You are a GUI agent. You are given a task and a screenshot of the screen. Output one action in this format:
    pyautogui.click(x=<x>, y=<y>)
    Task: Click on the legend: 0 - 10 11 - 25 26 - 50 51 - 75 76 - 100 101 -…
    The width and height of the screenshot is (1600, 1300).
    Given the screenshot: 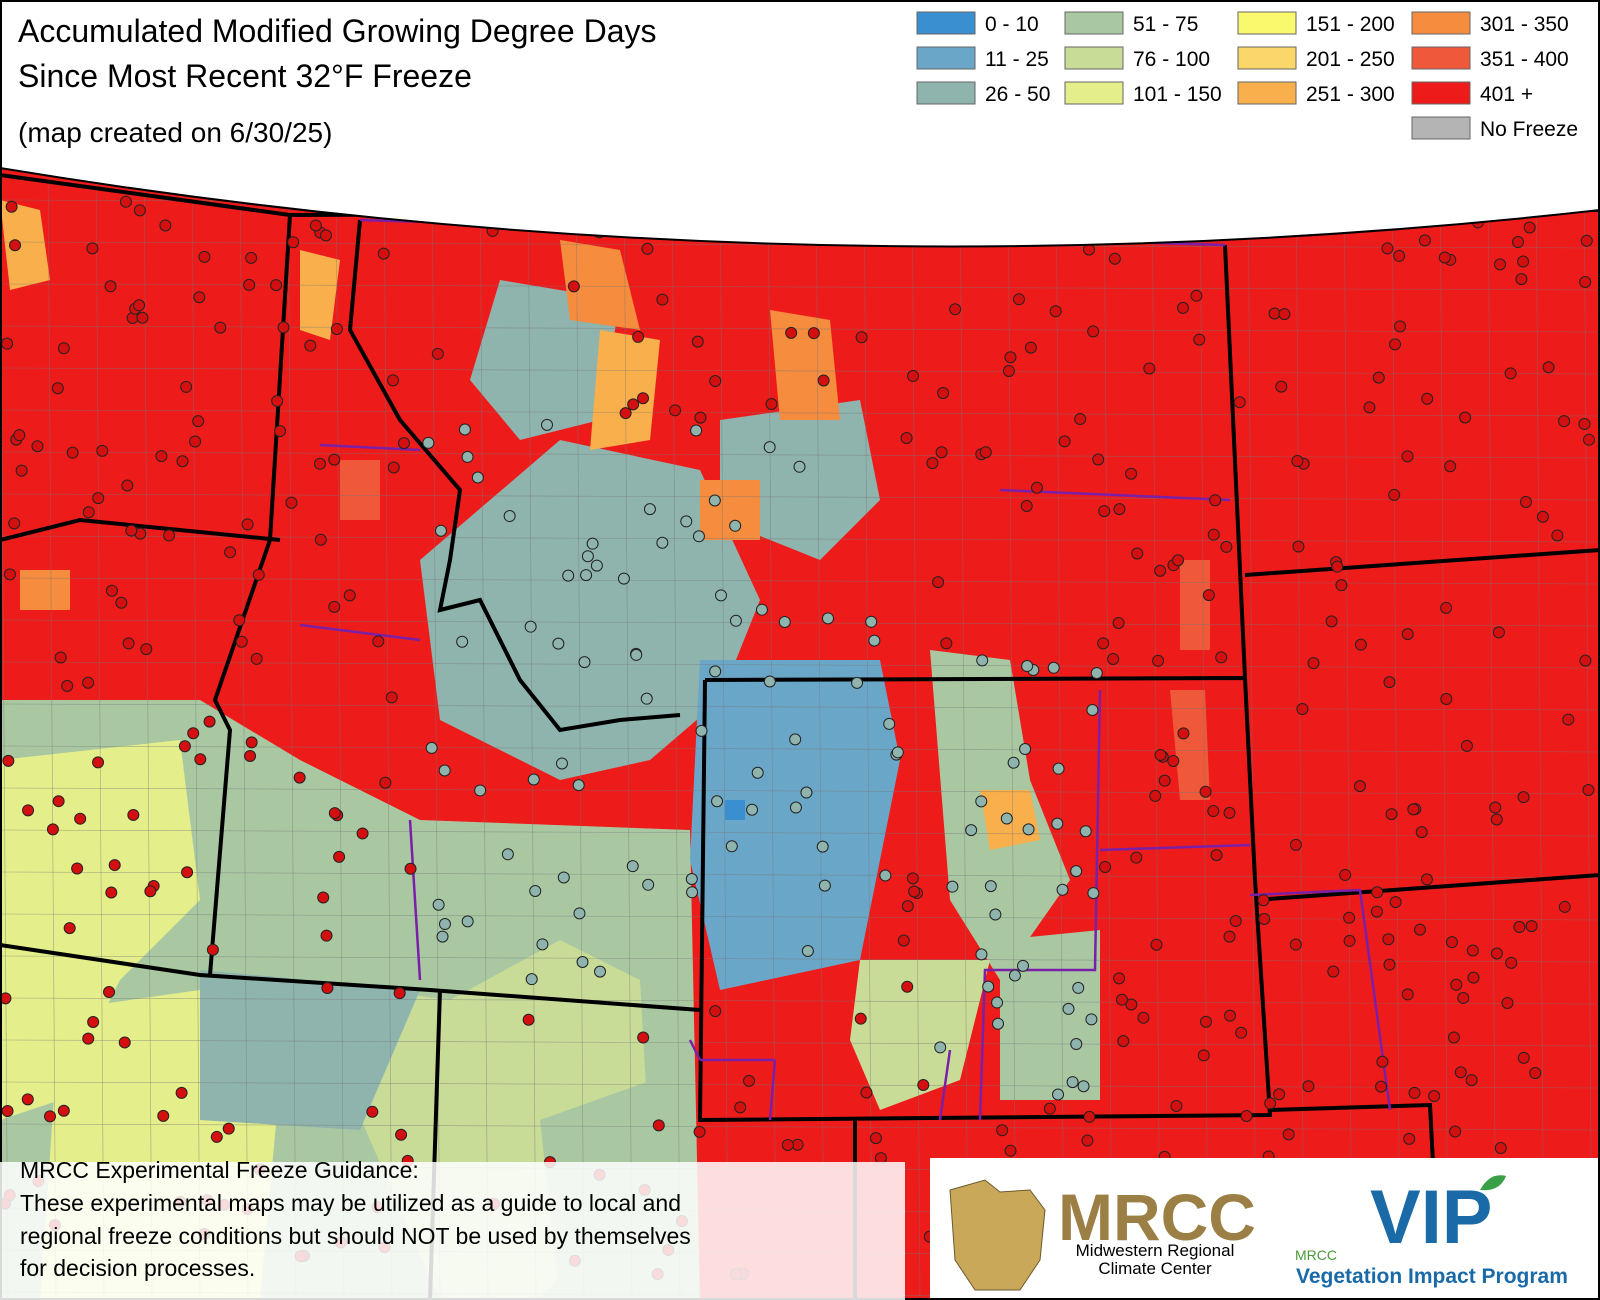 What is the action you would take?
    pyautogui.click(x=1247, y=76)
    